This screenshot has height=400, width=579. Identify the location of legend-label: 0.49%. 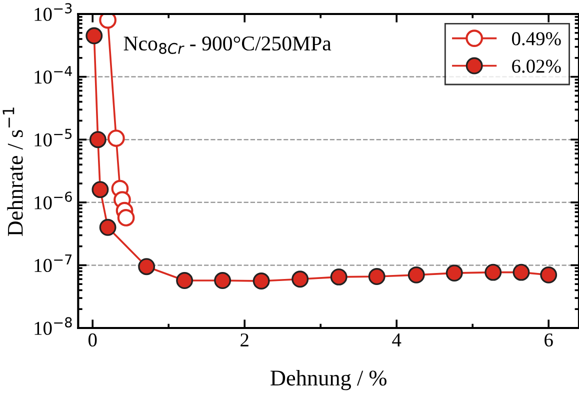
(536, 39).